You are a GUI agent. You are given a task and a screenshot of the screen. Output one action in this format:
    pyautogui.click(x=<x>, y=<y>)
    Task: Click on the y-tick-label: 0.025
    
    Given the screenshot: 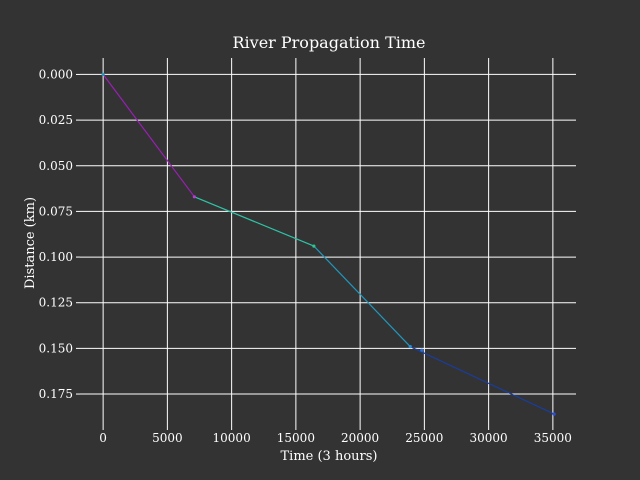 What is the action you would take?
    pyautogui.click(x=56, y=120)
    